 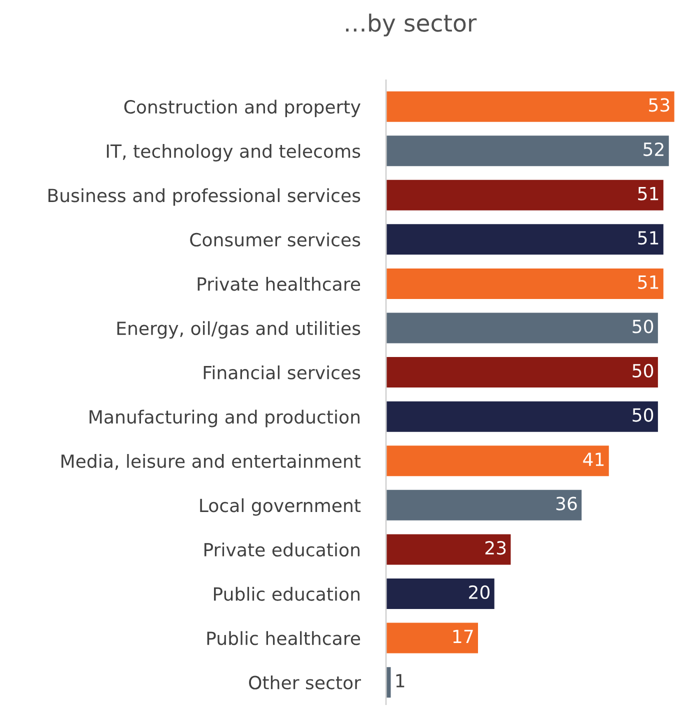 I want to click on y-tick-label: IT, technology and telecoms, so click(x=233, y=153).